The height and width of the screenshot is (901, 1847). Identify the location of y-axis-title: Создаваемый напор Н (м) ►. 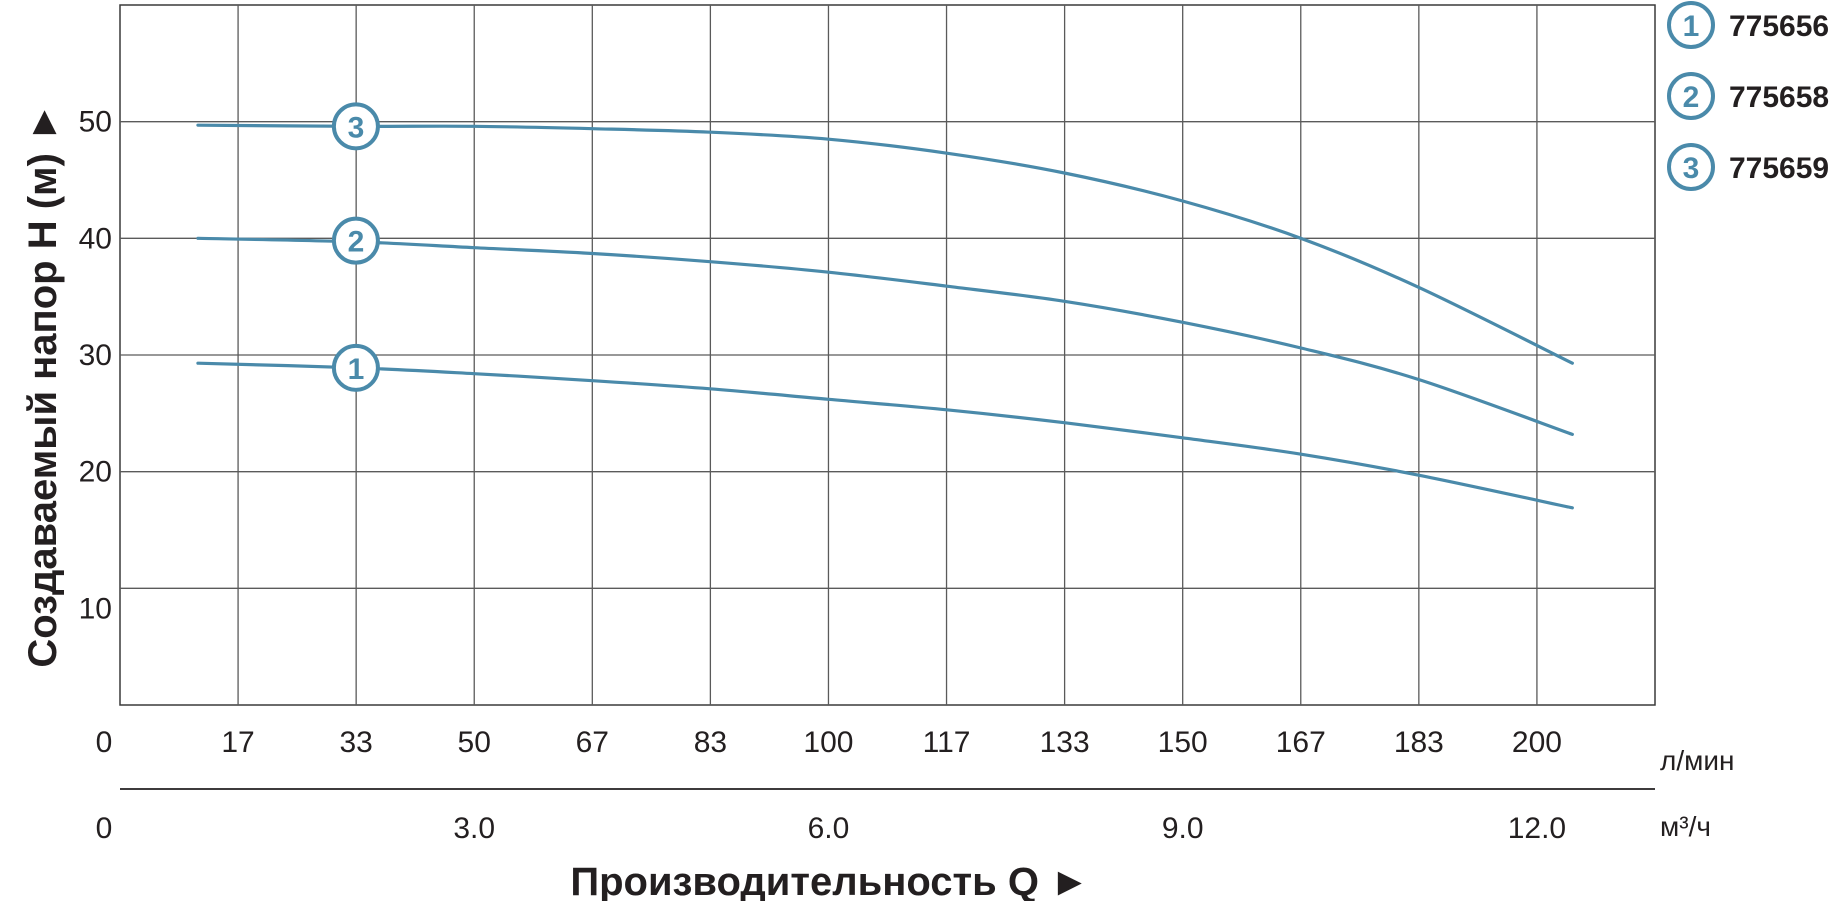
(43, 384).